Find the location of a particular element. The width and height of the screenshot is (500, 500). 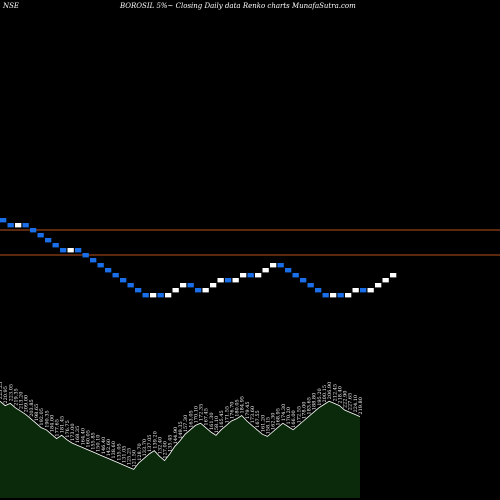

volume-value-label: 181.45 is located at coordinates (63, 425).